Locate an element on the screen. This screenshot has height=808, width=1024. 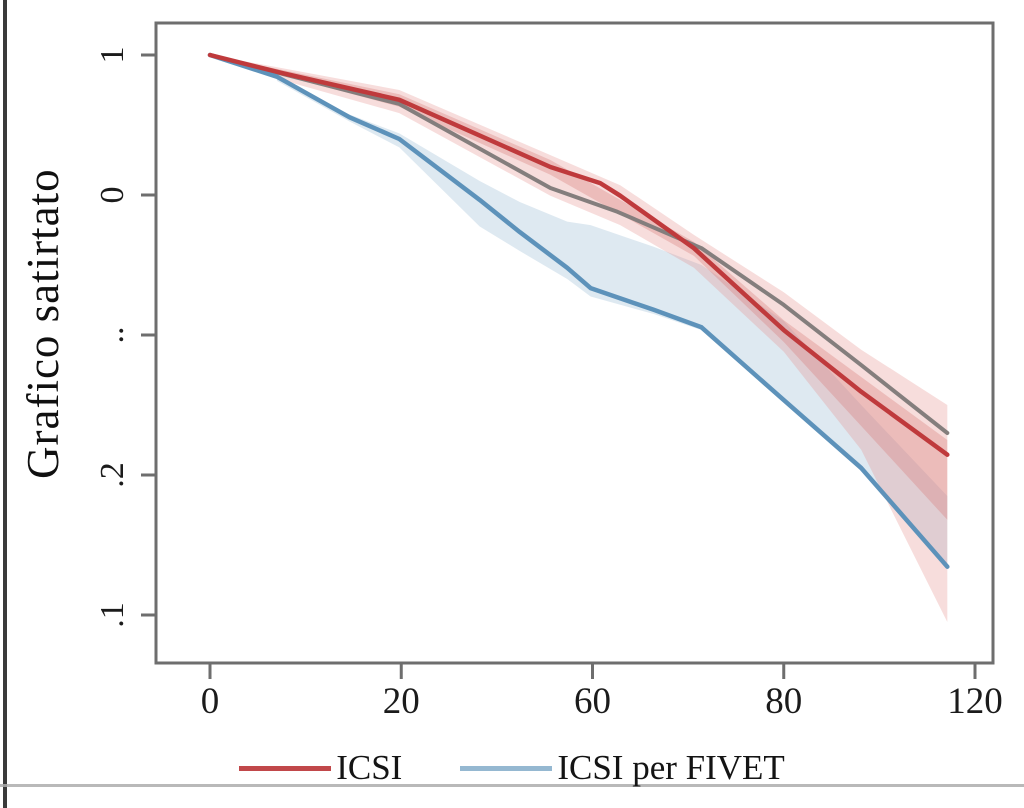
x-tick-label-1: 20 is located at coordinates (401, 701).